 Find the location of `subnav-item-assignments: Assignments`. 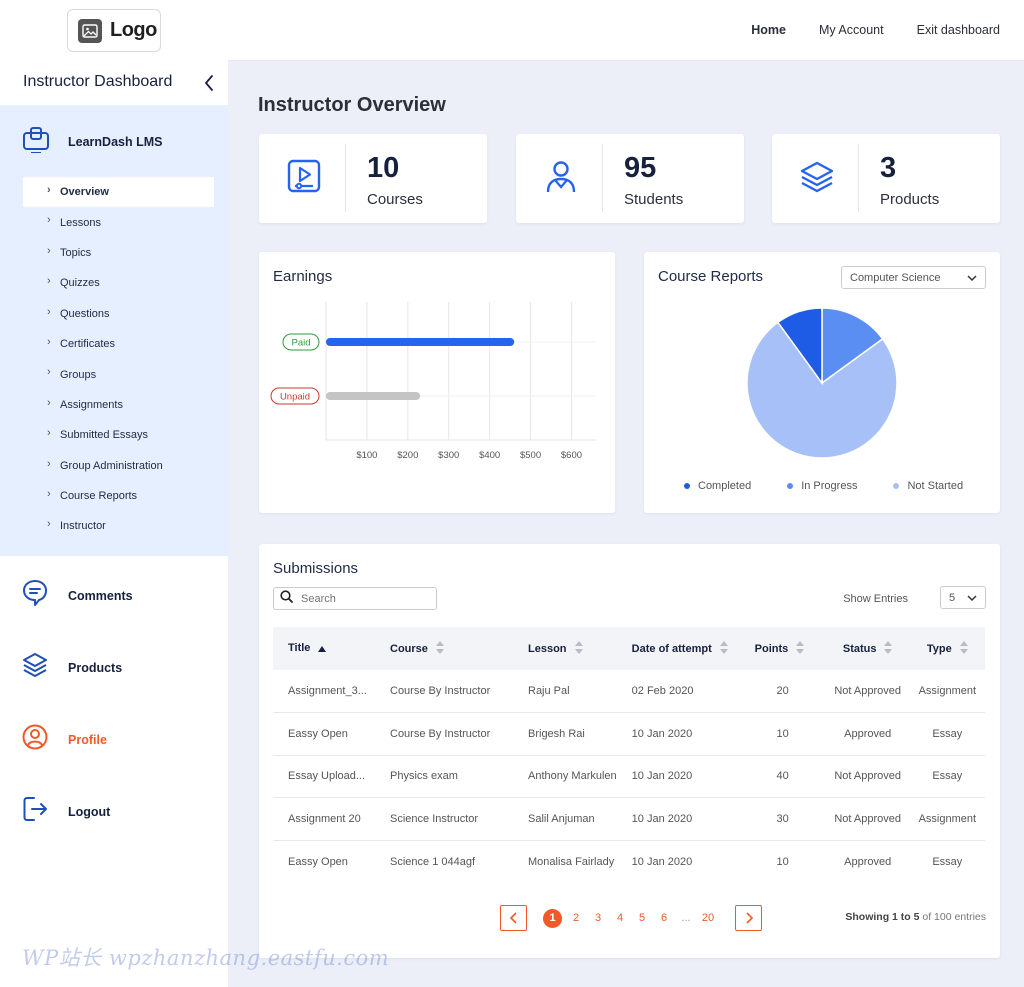

subnav-item-assignments: Assignments is located at coordinates (118, 405).